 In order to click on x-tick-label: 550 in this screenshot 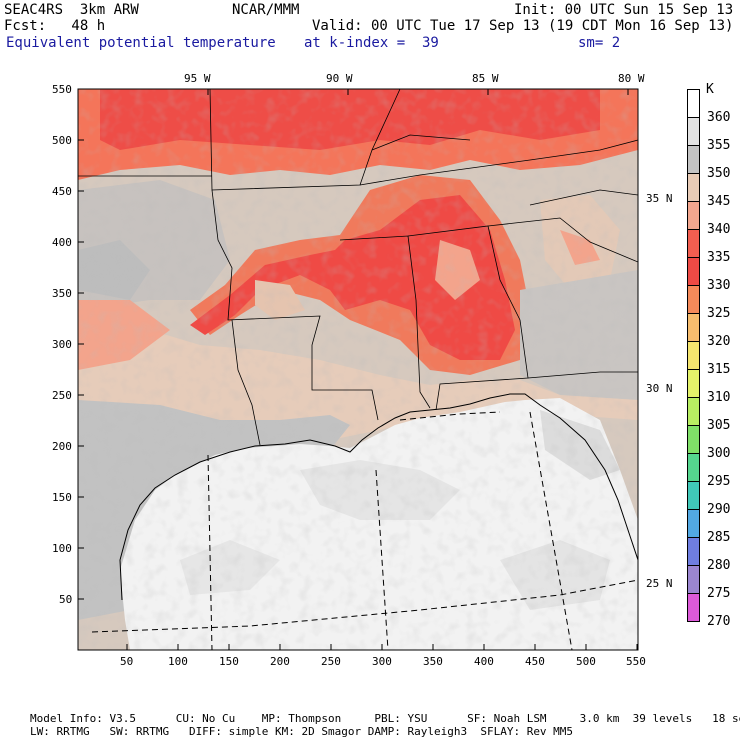, I will do `click(636, 661)`.